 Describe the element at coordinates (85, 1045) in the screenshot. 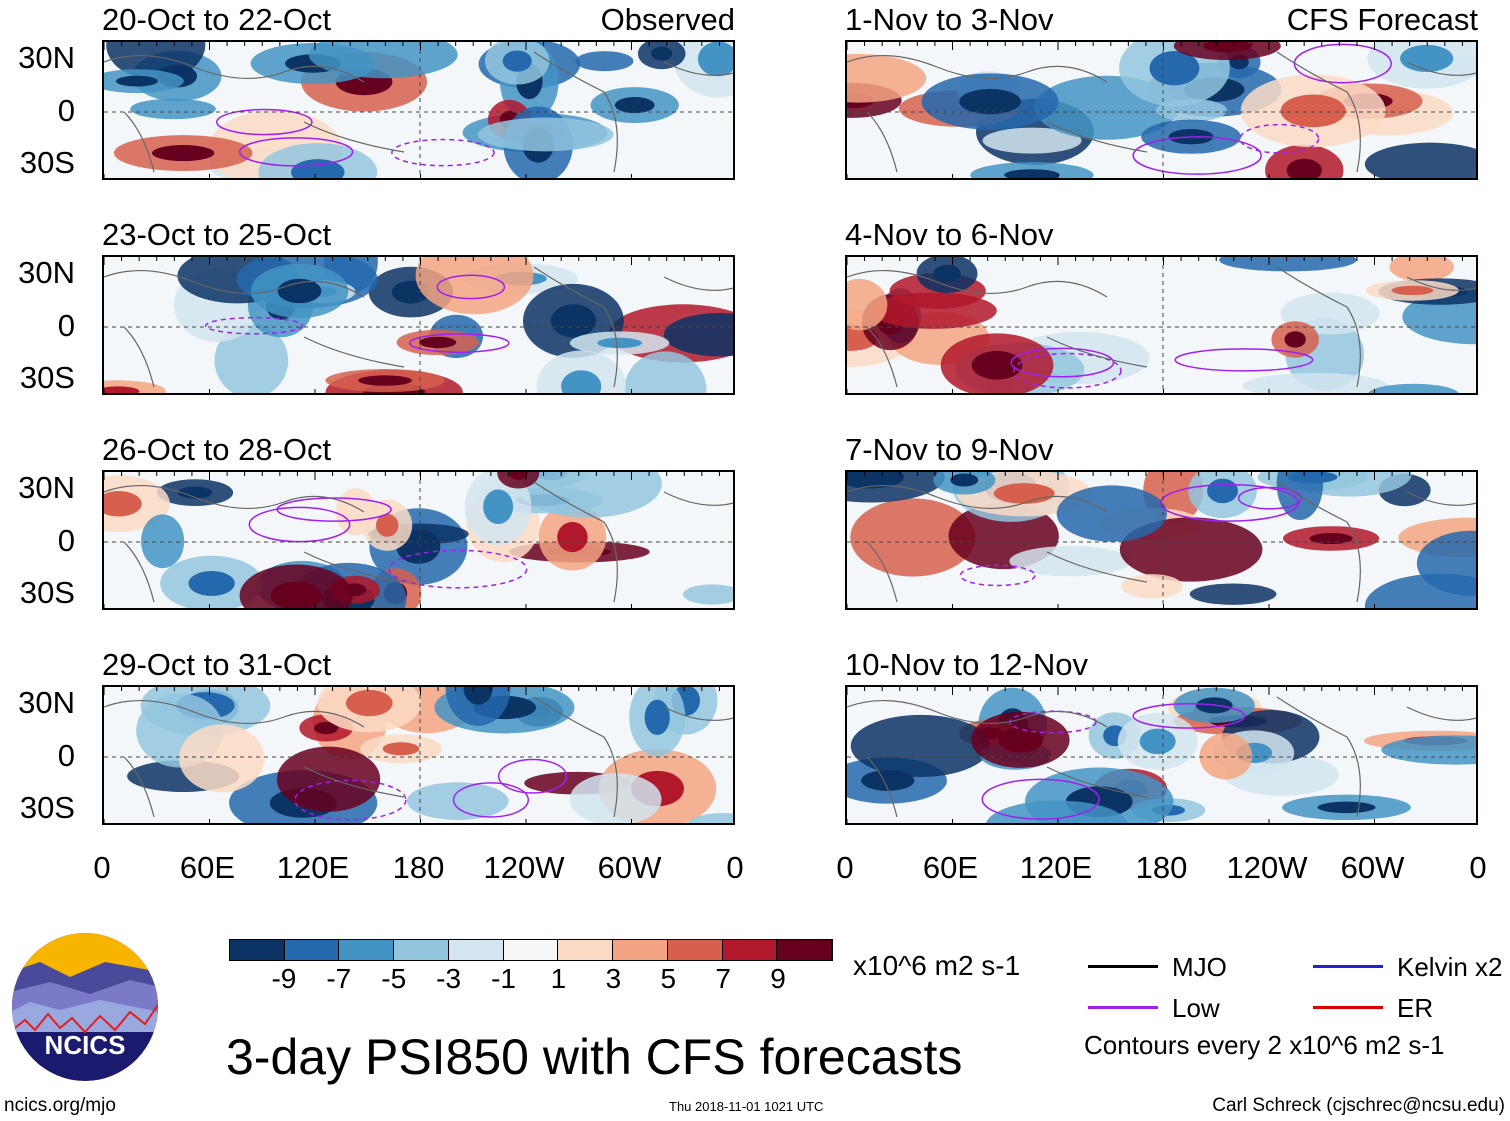

I see `logo-text: NCICS` at that location.